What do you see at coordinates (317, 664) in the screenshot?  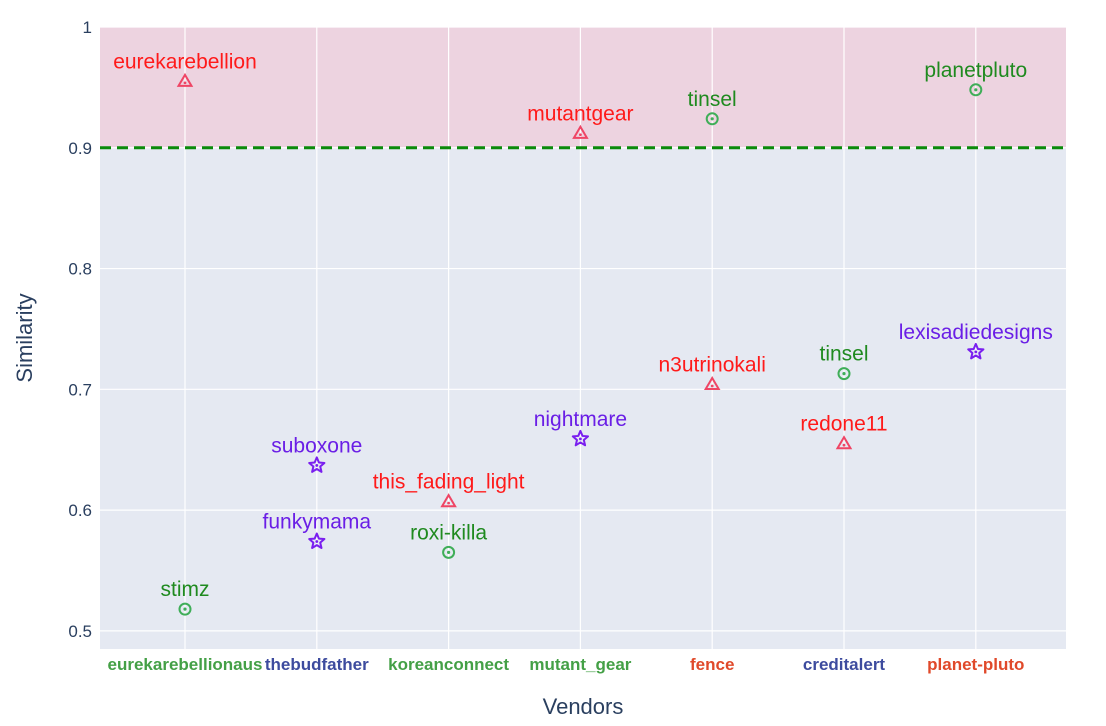 I see `x-tick-label: thebudfather` at bounding box center [317, 664].